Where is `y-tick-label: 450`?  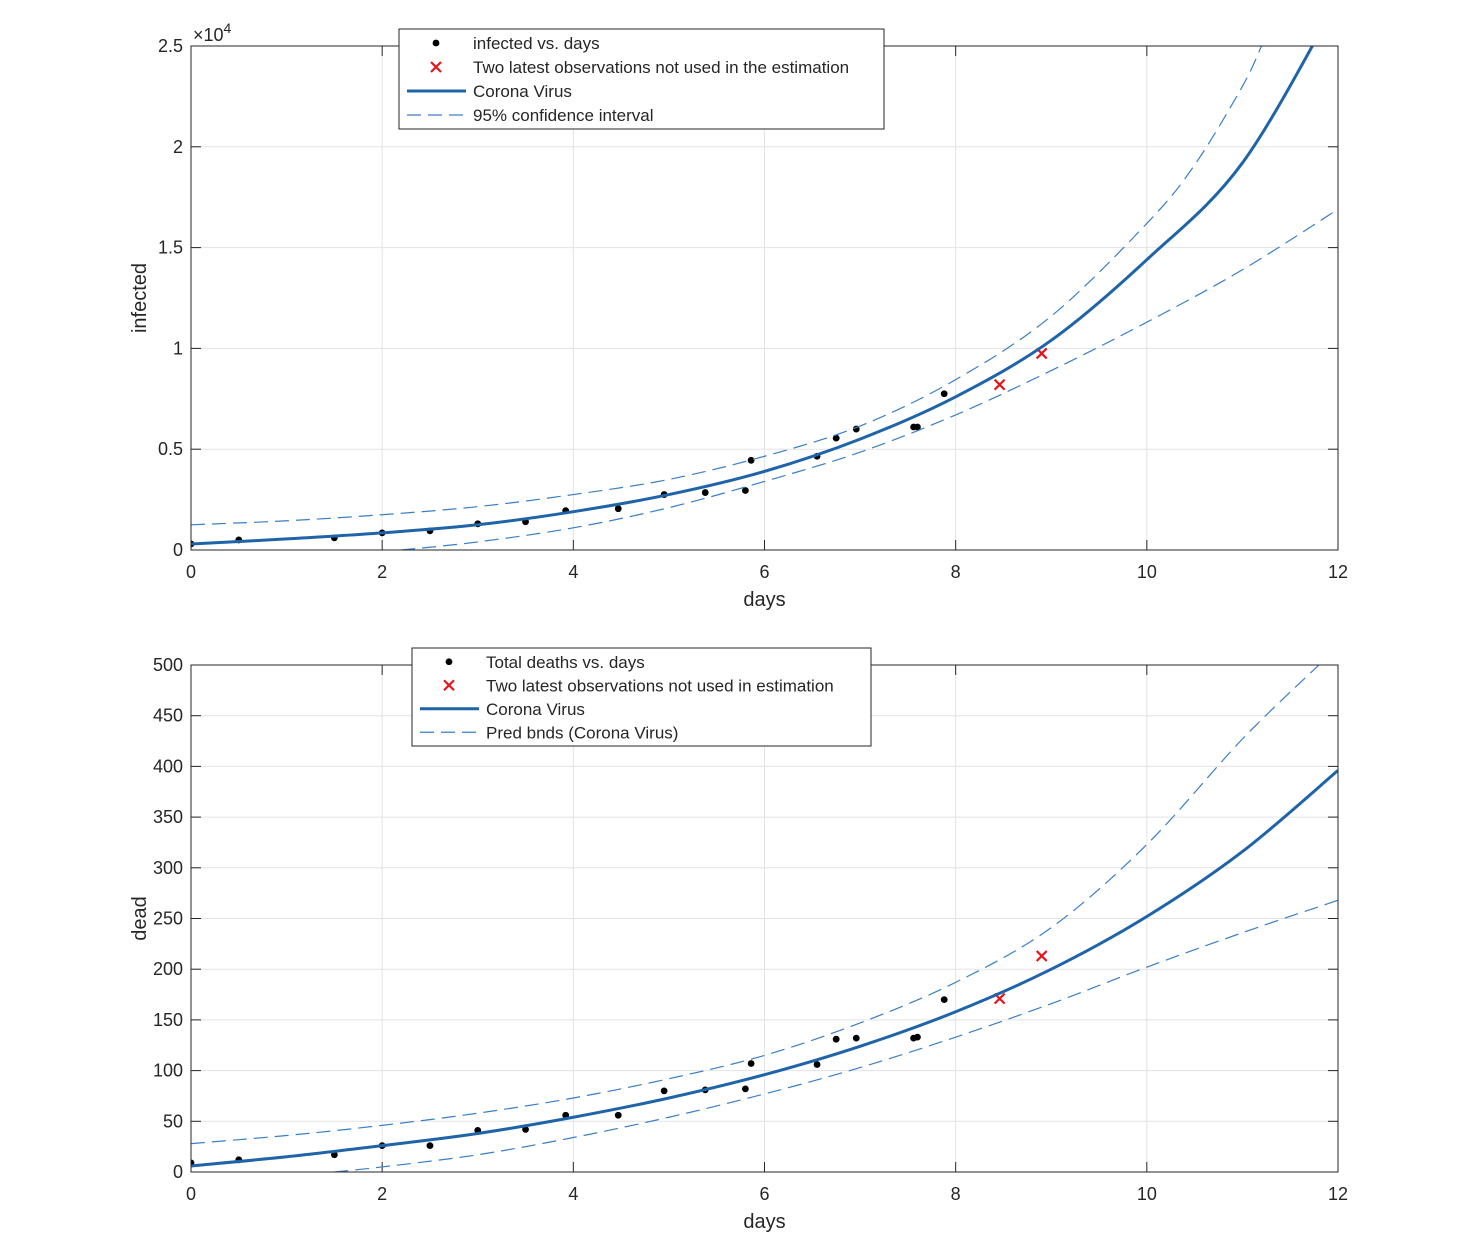 y-tick-label: 450 is located at coordinates (168, 716).